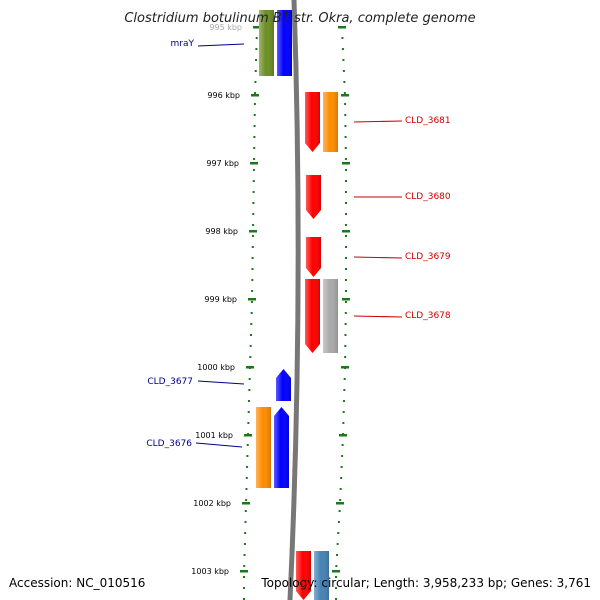  Describe the element at coordinates (221, 231) in the screenshot. I see `tick-label: 998 kbp` at that location.